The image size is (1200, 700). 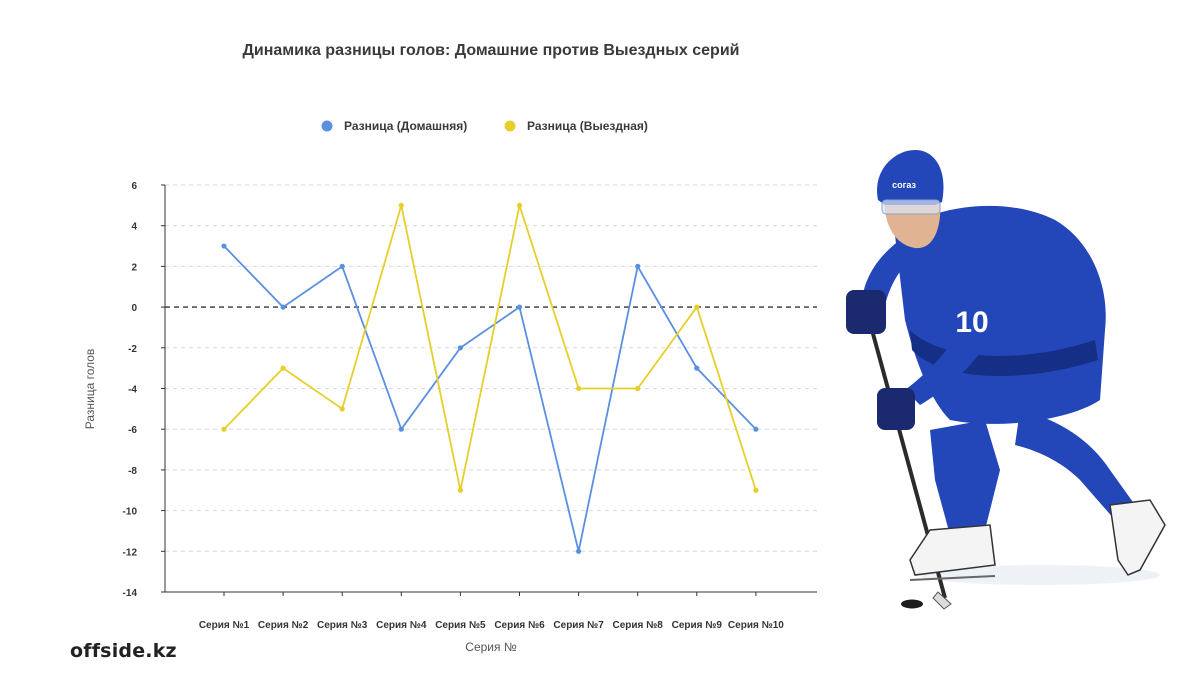 What do you see at coordinates (587, 126) in the screenshot?
I see `legend-label-away: Разница (Выездная)` at bounding box center [587, 126].